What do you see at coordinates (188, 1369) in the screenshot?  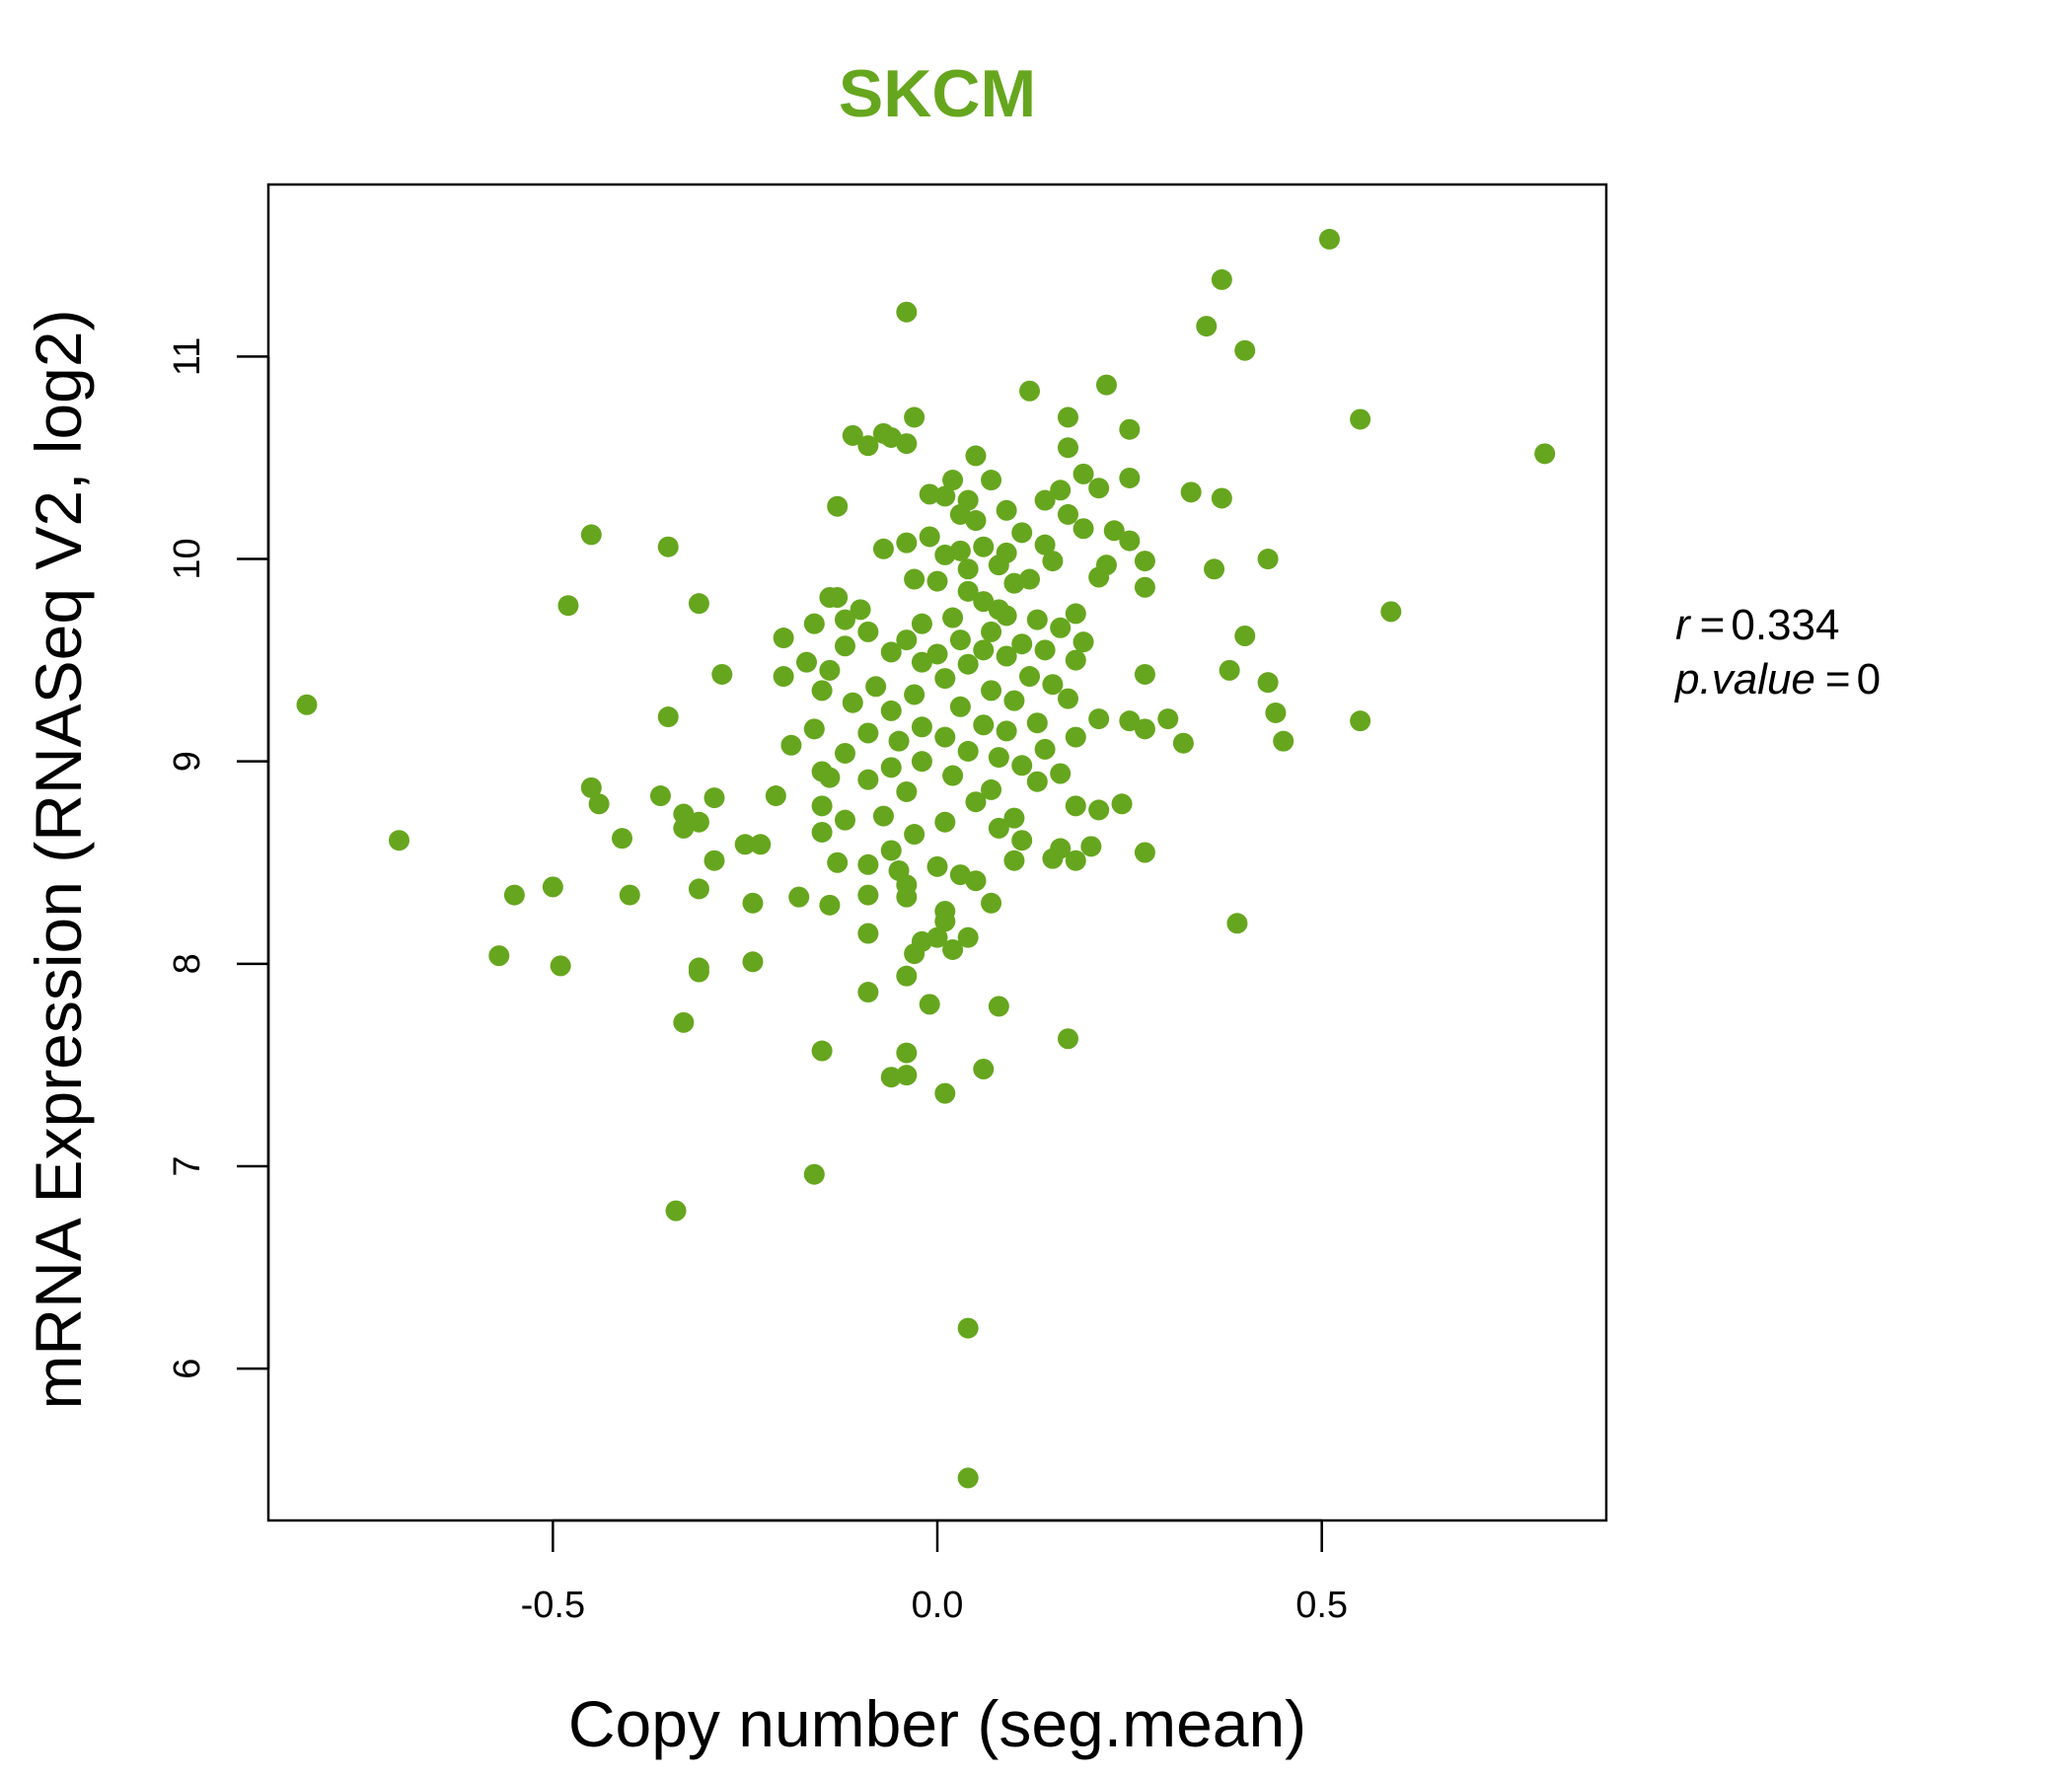 I see `y-tick-label: 6` at bounding box center [188, 1369].